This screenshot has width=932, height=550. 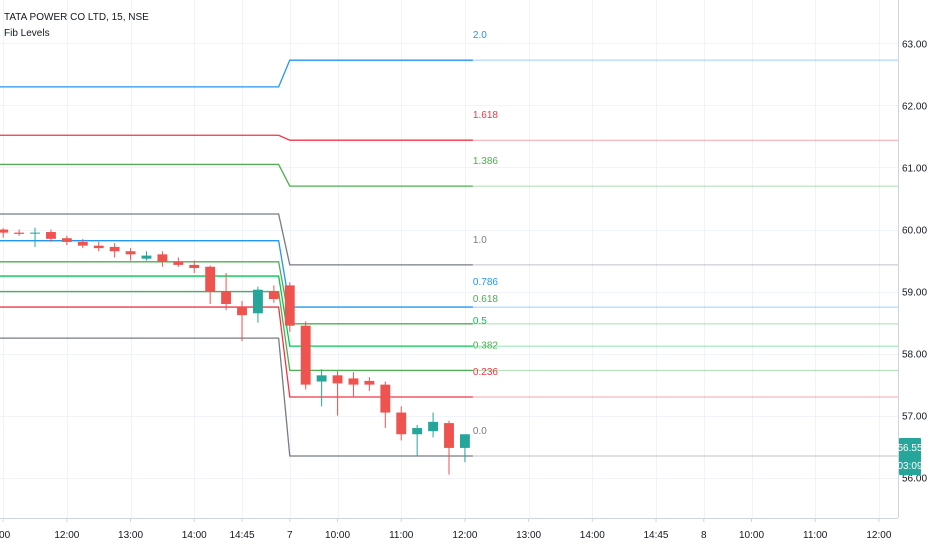 I want to click on price-tick-label: 58.00, so click(x=914, y=355).